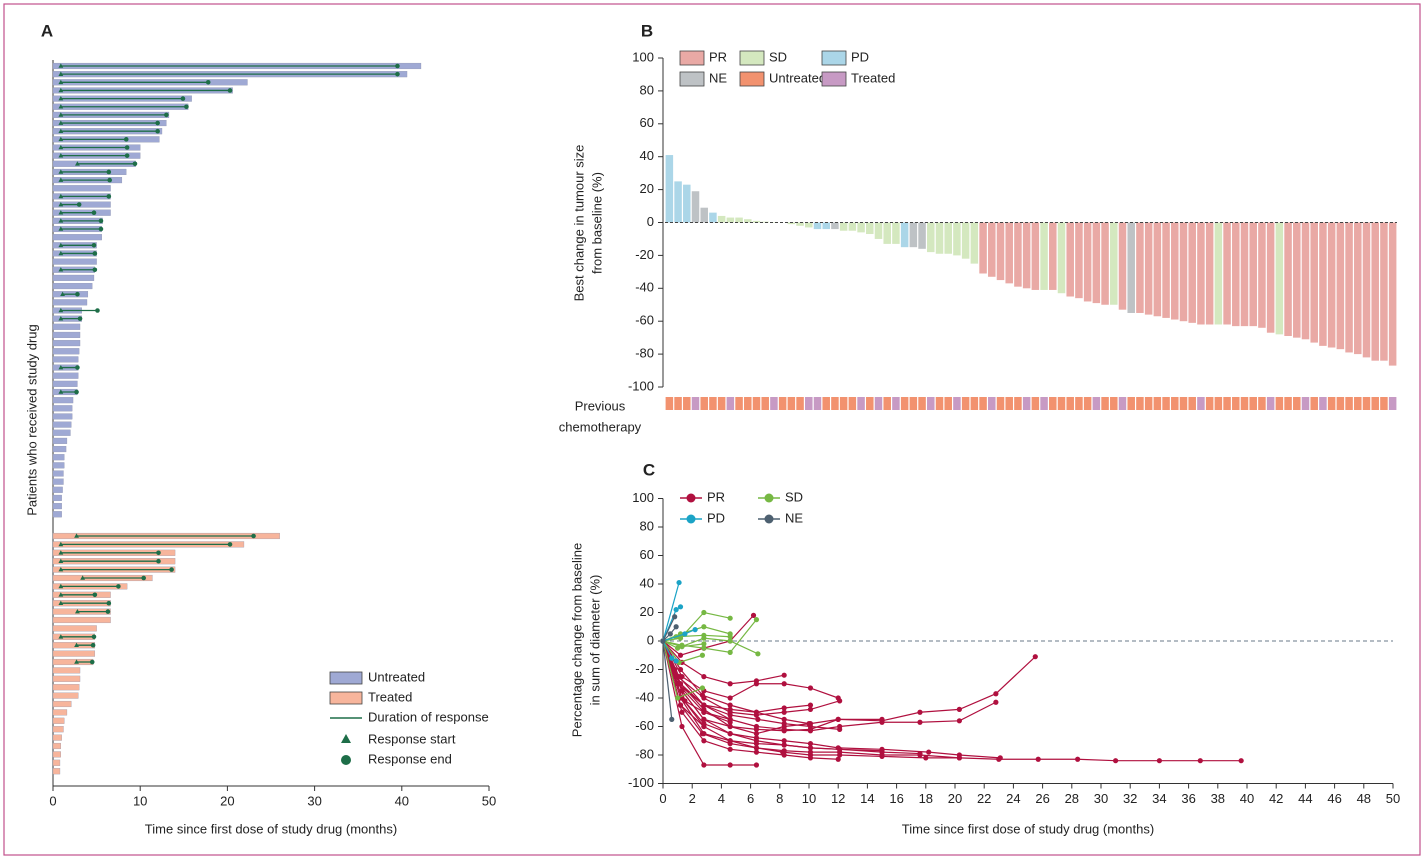 The image size is (1424, 859). Describe the element at coordinates (641, 782) in the screenshot. I see `y-tick-label: -100` at that location.